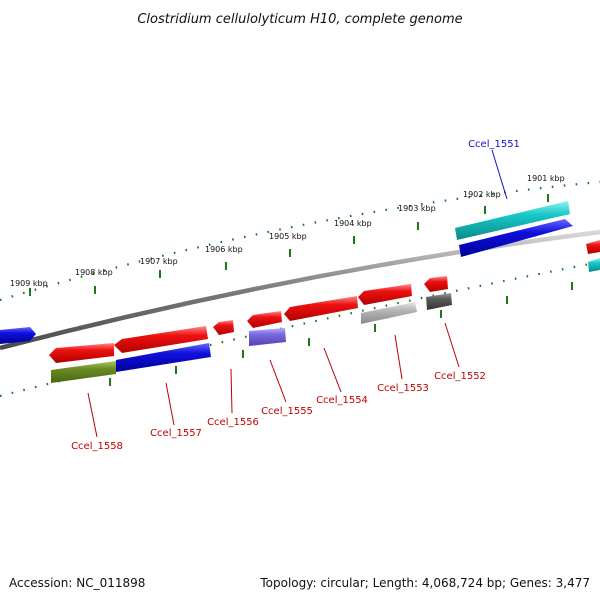 Image resolution: width=600 pixels, height=600 pixels. Describe the element at coordinates (77, 583) in the screenshot. I see `accession-text: Accession: NC_011898` at that location.